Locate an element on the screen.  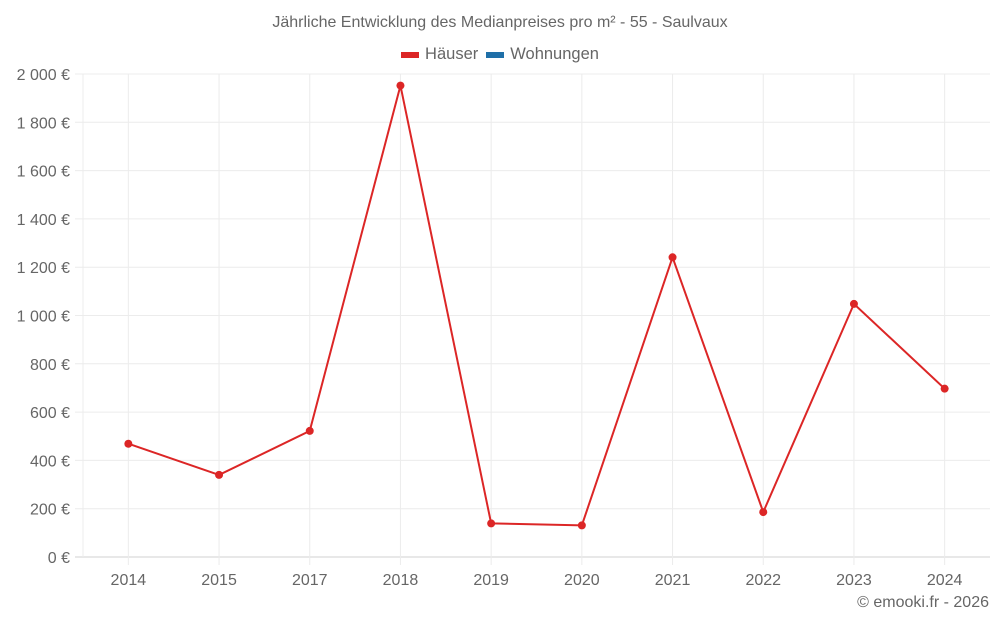
x-tick-label: 2018 is located at coordinates (401, 580).